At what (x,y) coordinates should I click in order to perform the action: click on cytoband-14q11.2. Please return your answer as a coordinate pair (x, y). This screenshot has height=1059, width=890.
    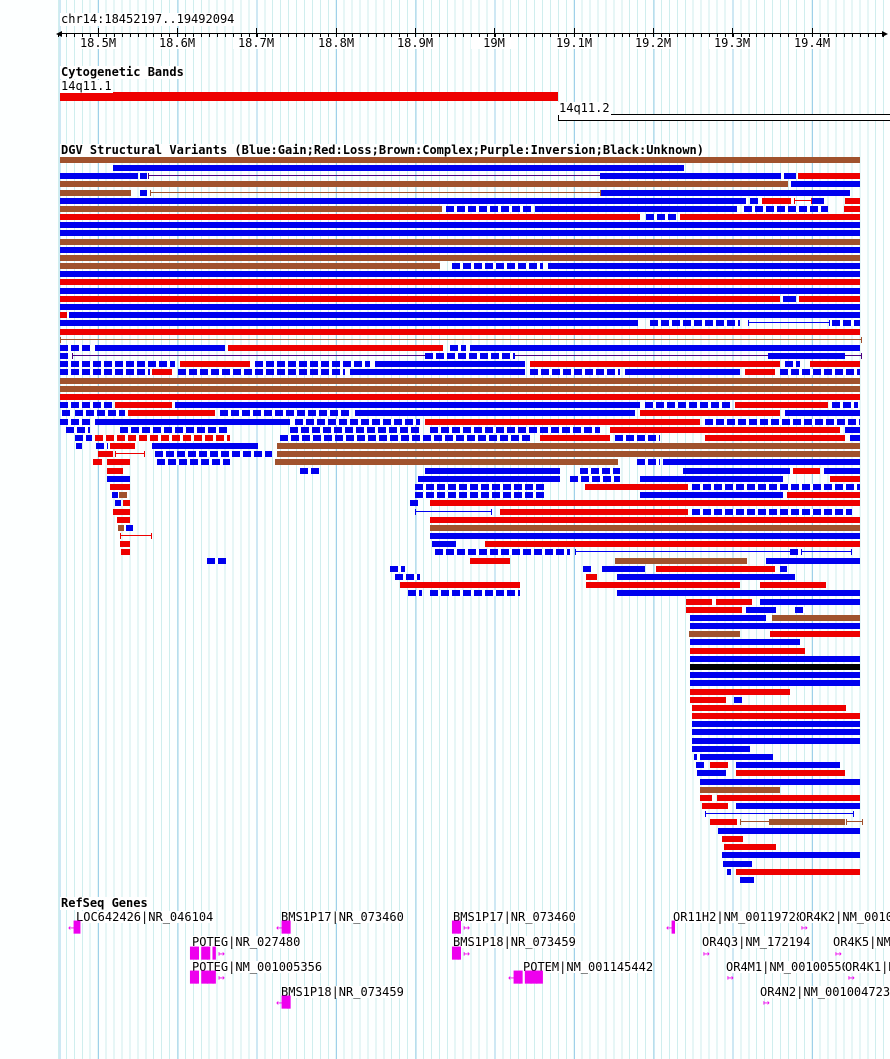
    Looking at the image, I should click on (724, 117).